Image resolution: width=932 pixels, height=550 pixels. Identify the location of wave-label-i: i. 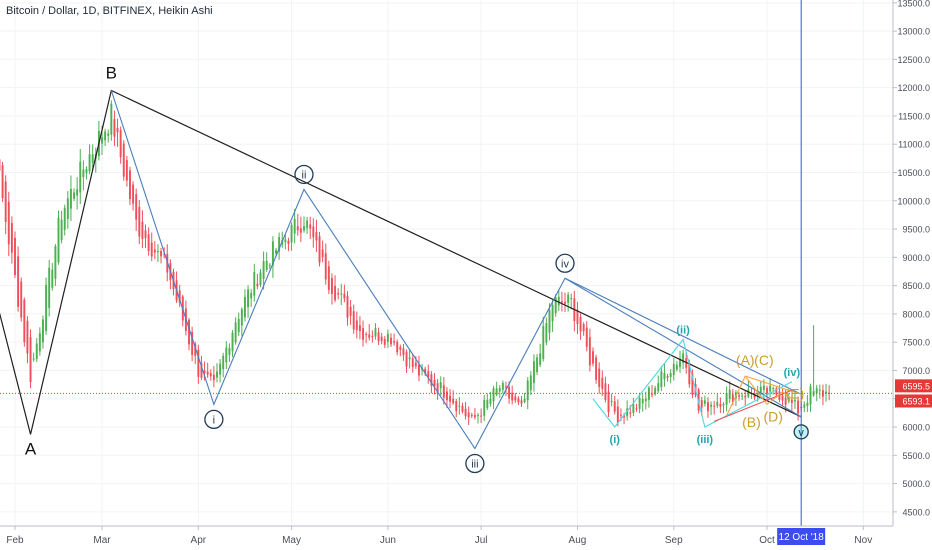
(214, 420).